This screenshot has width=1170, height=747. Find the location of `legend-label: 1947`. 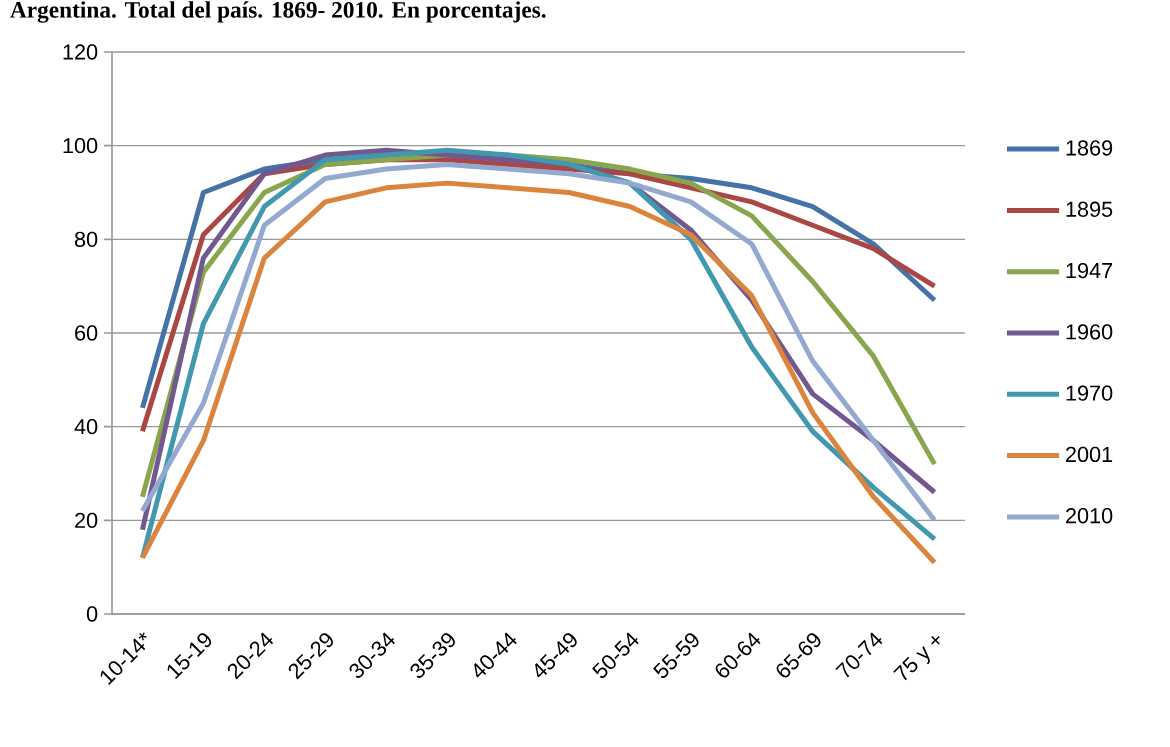

legend-label: 1947 is located at coordinates (1089, 270).